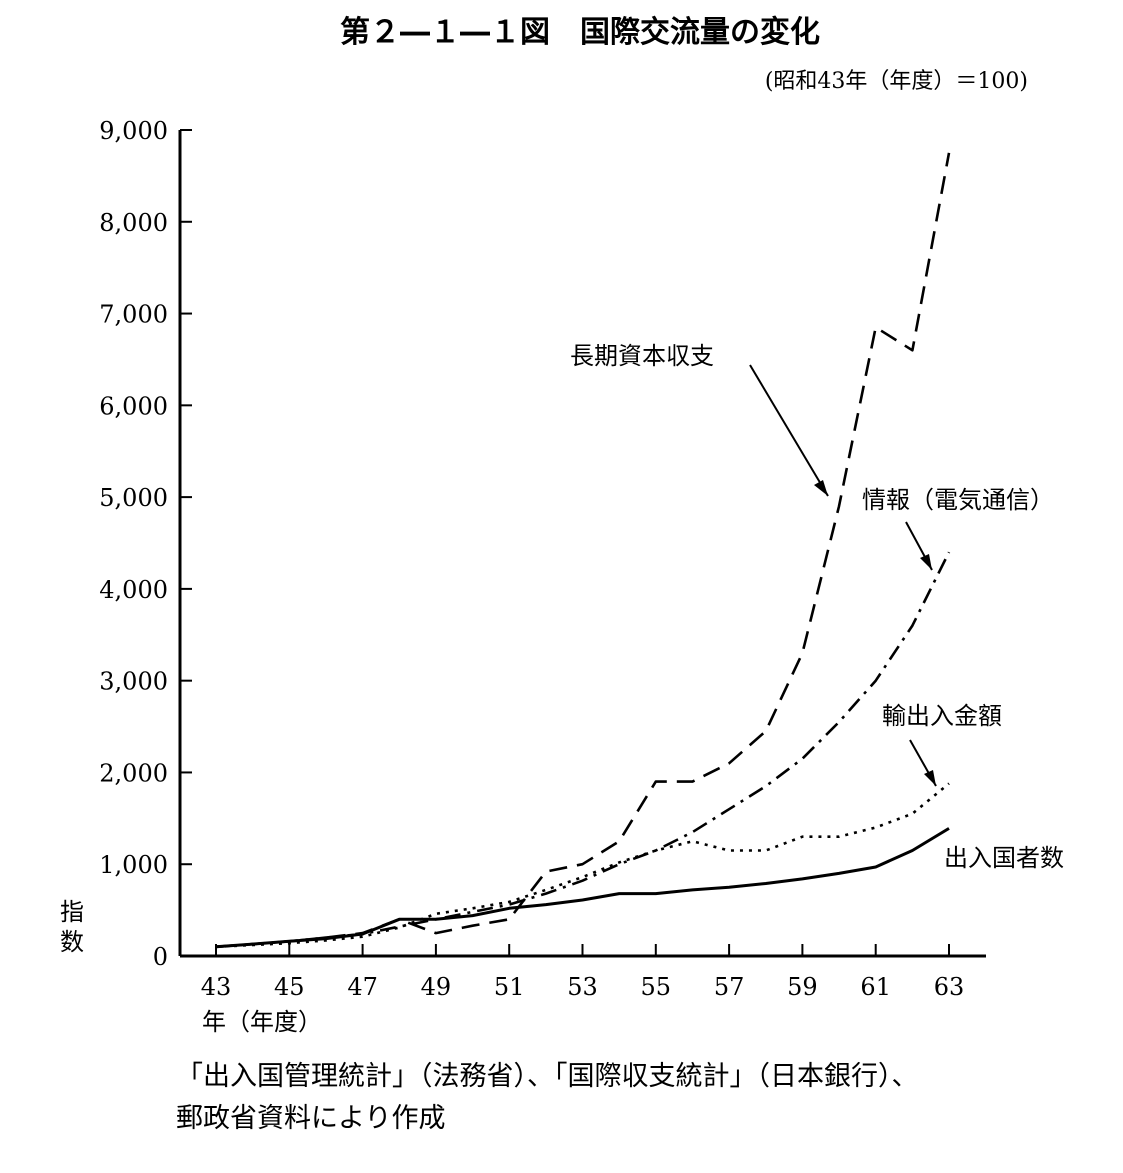  What do you see at coordinates (958, 500) in the screenshot?
I see `series-label-telecom: 情報（電気通信）` at bounding box center [958, 500].